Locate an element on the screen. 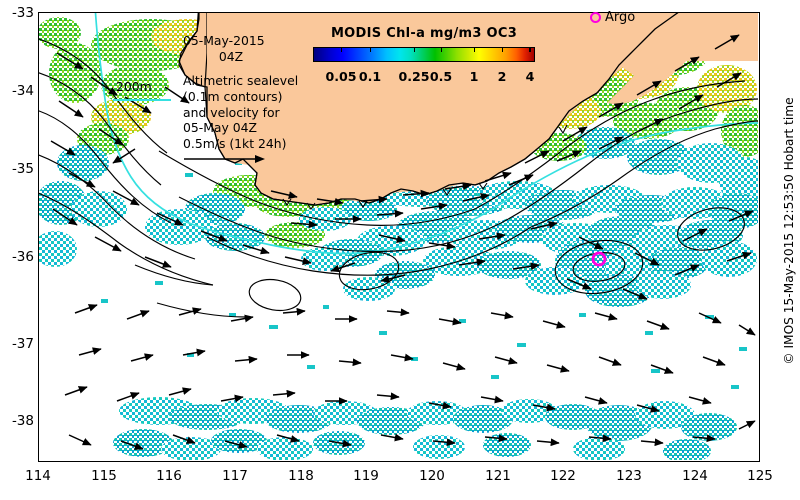 This screenshot has width=800, height=500. colorbar-tick-label: 0.5 is located at coordinates (441, 76).